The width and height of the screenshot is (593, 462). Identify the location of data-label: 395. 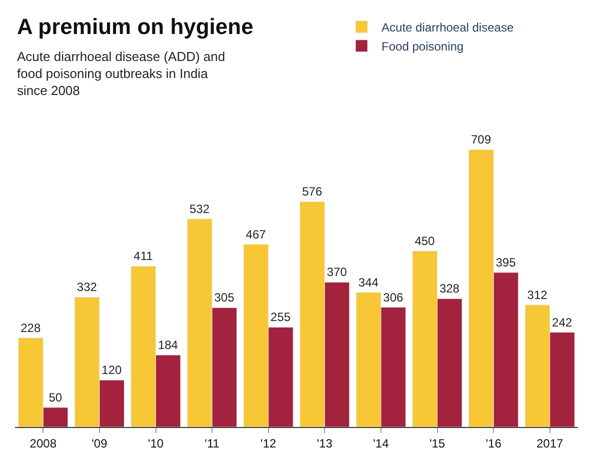
(506, 262).